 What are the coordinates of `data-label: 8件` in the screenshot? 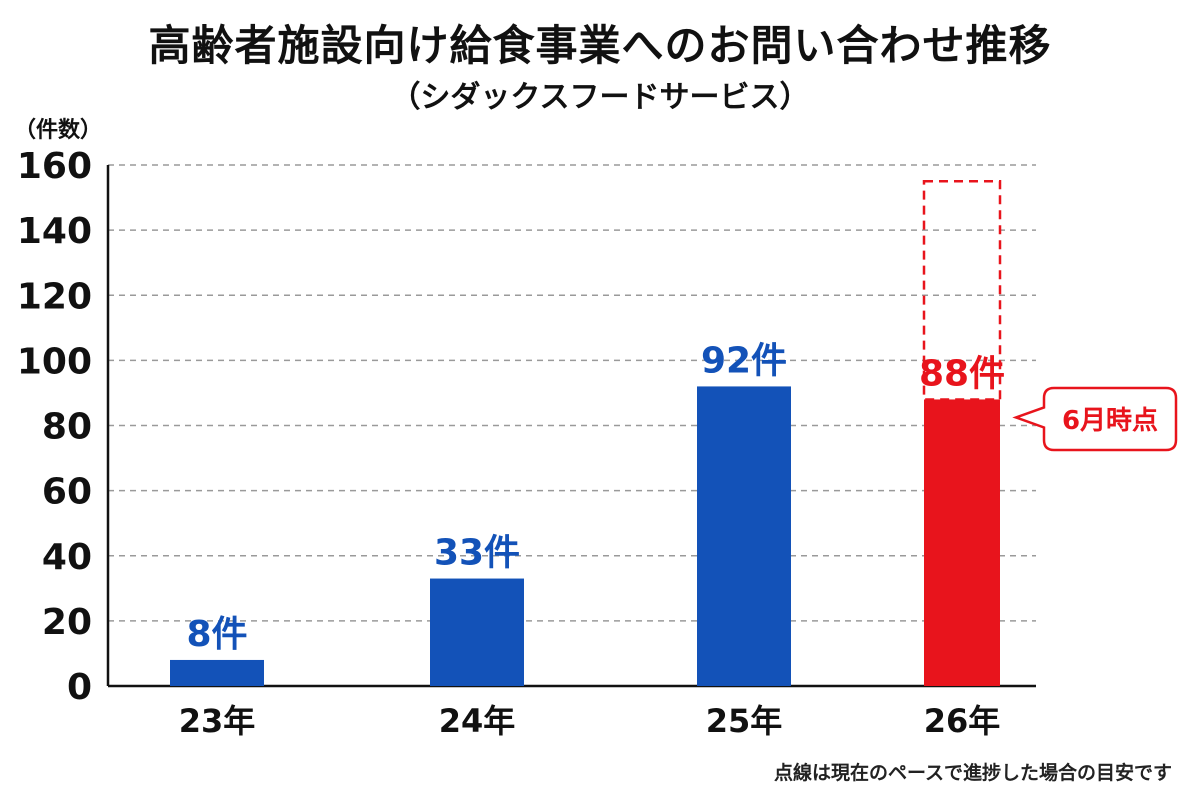 It's located at (216, 634).